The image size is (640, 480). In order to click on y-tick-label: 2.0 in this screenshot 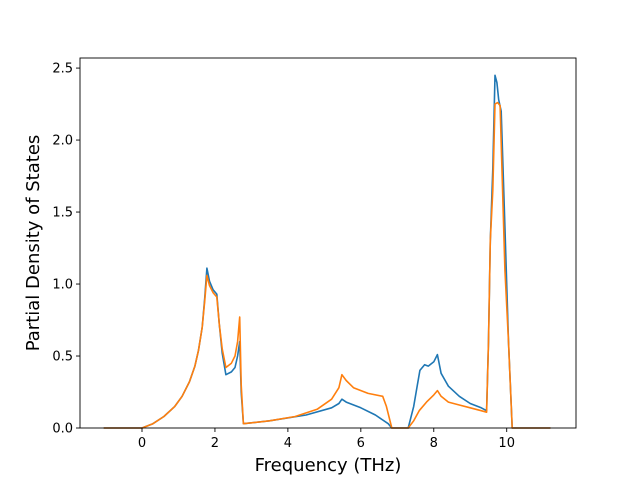, I will do `click(62, 141)`.